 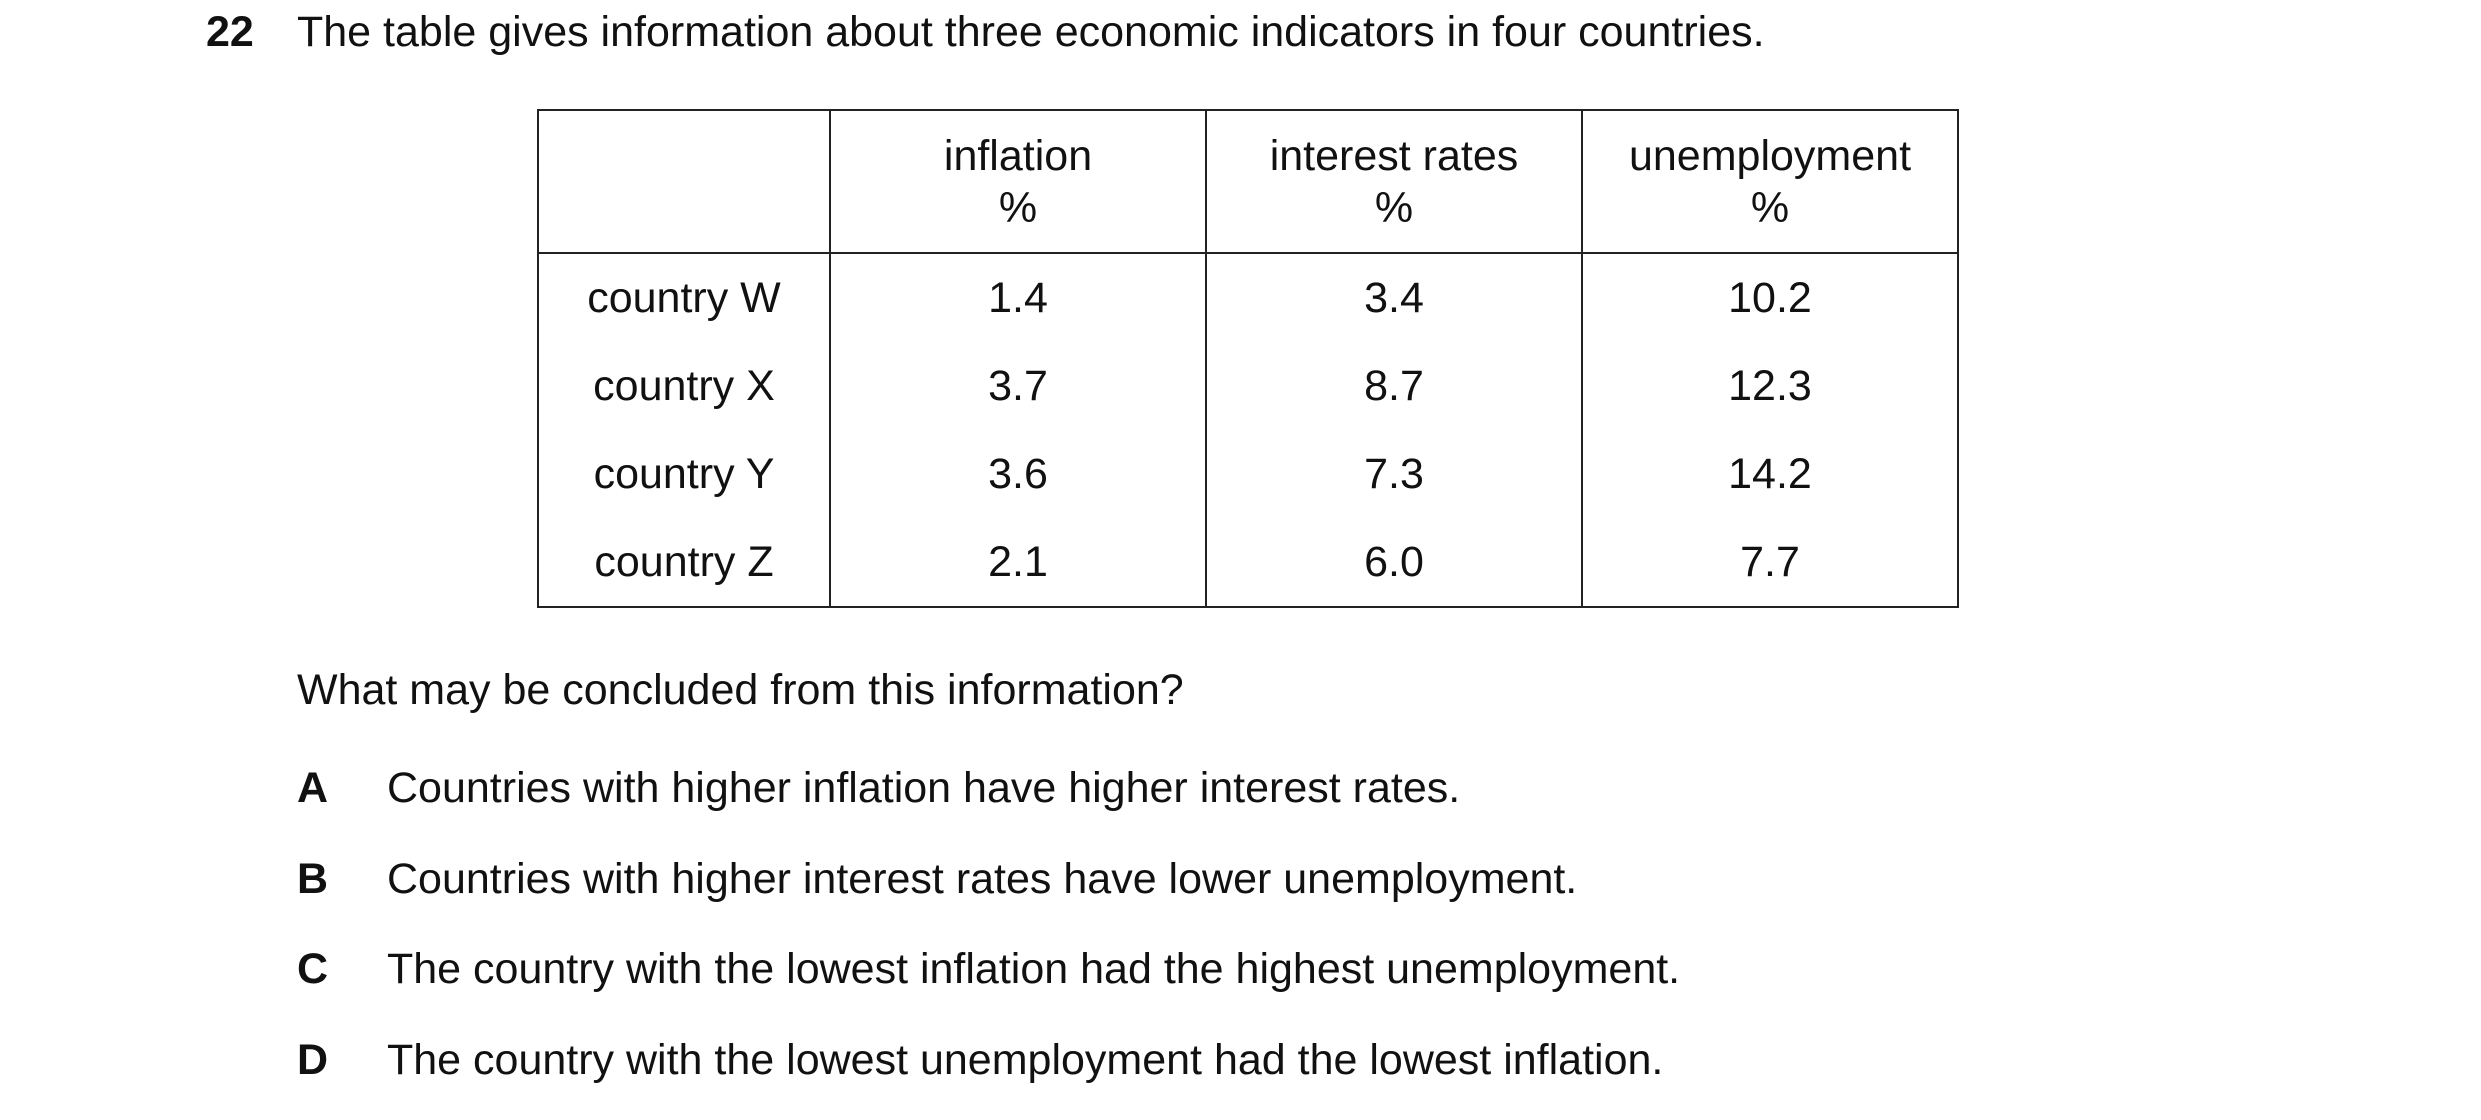 I want to click on header-inflation-unit: %, so click(x=1018, y=207).